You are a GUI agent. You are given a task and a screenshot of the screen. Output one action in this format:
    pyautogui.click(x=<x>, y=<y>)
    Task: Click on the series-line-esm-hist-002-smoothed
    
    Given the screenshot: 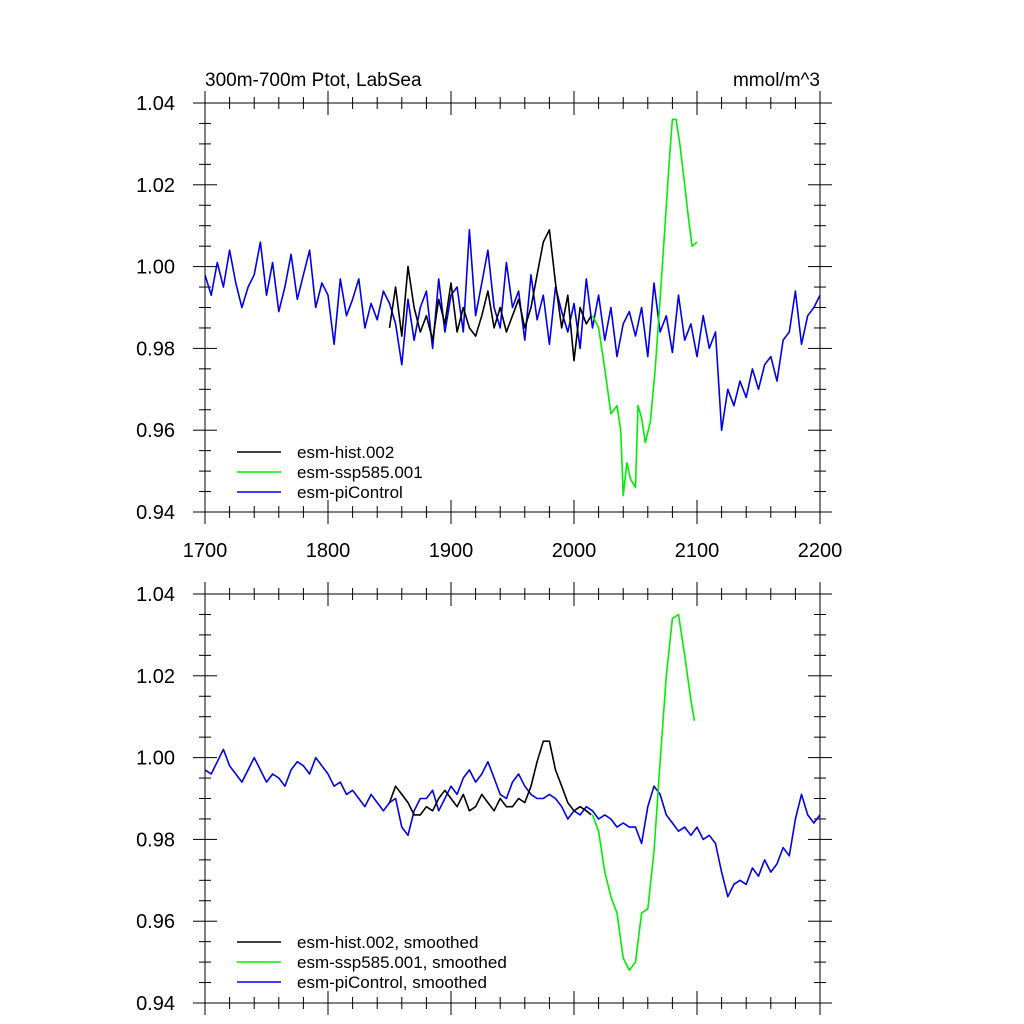 What is the action you would take?
    pyautogui.click(x=490, y=778)
    